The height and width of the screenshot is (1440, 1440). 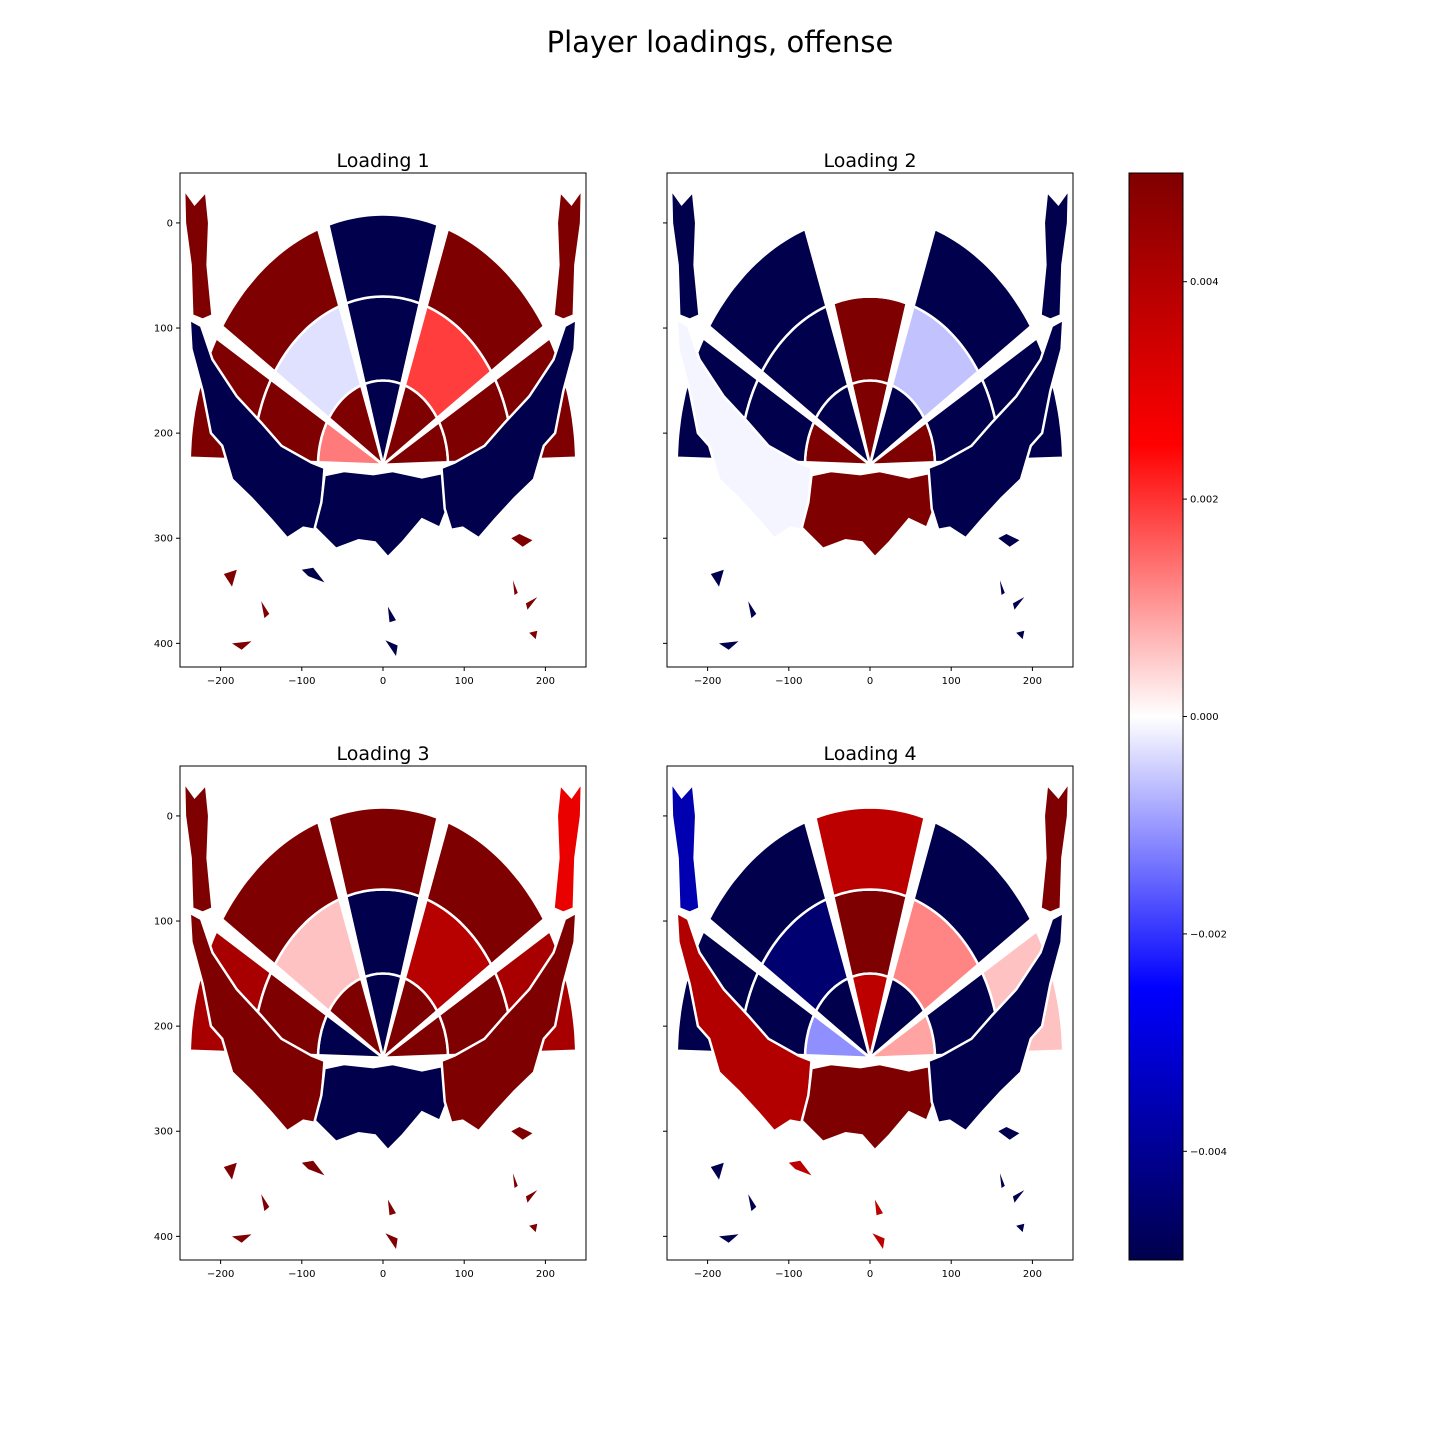 What do you see at coordinates (1208, 1152) in the screenshot?
I see `colorbar-tick-label: −0.004` at bounding box center [1208, 1152].